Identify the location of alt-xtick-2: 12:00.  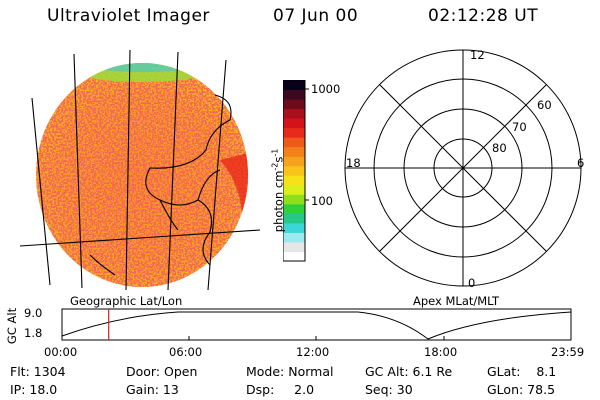
(313, 352).